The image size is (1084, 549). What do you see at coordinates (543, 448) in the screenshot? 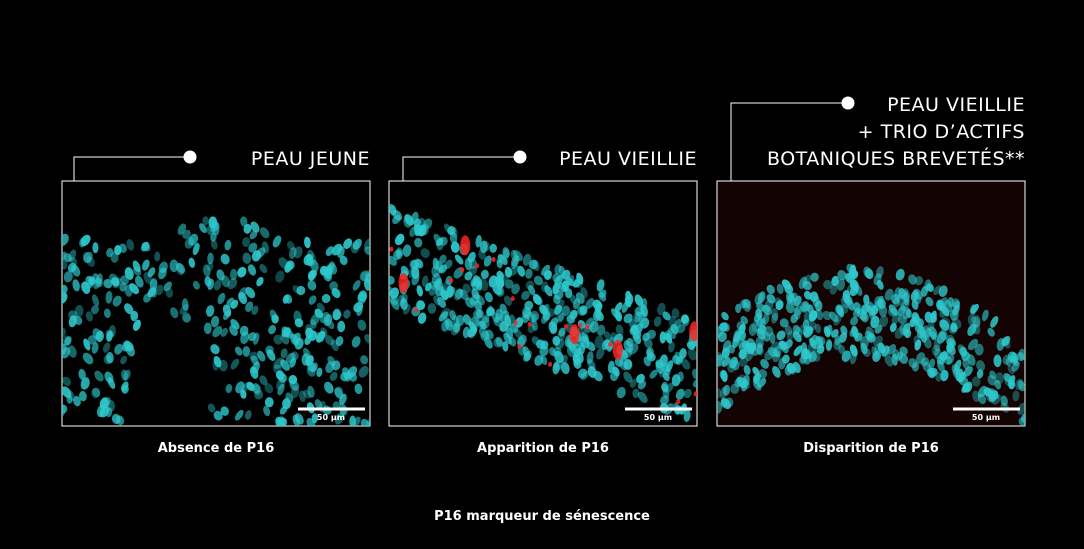
I see `panel-caption: Apparition de P16` at bounding box center [543, 448].